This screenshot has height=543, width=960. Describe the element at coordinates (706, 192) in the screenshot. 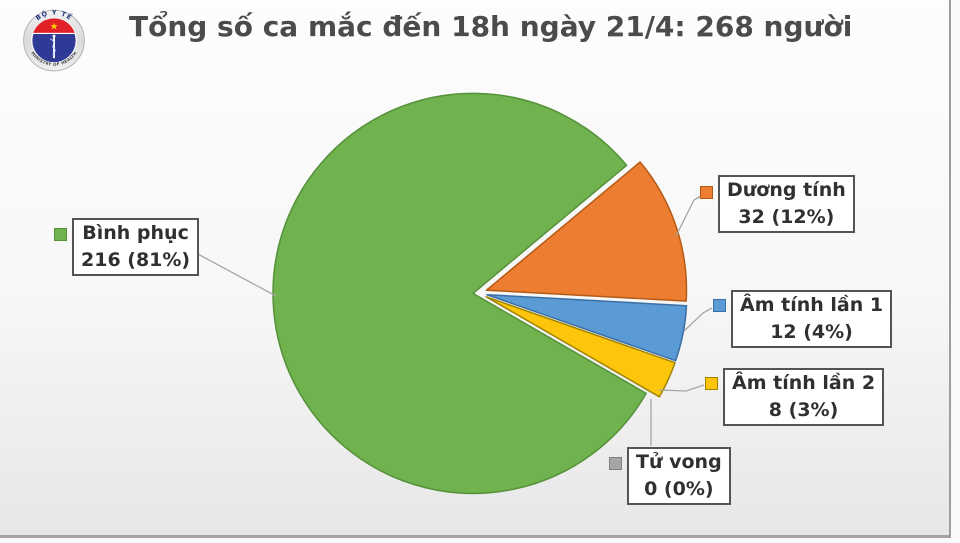

I see `duong-tinh-swatch` at that location.